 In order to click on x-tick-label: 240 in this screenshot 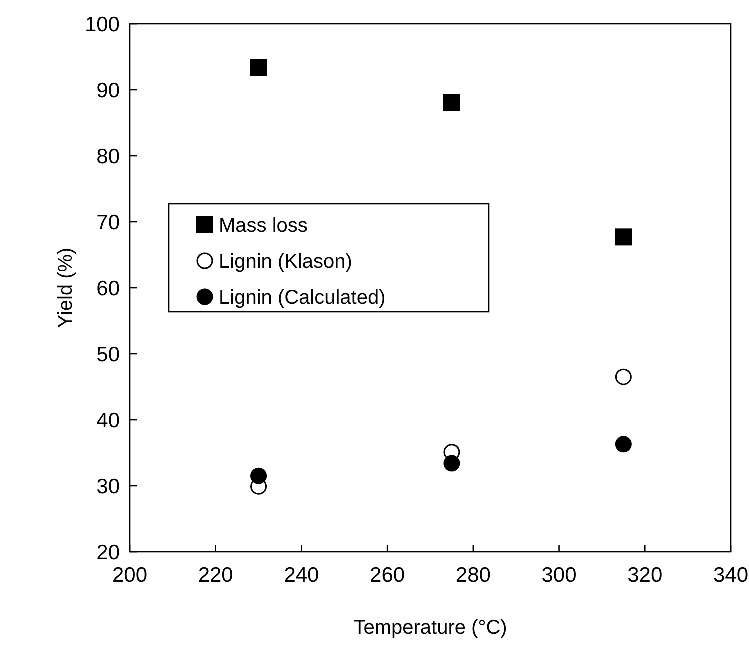, I will do `click(302, 575)`.